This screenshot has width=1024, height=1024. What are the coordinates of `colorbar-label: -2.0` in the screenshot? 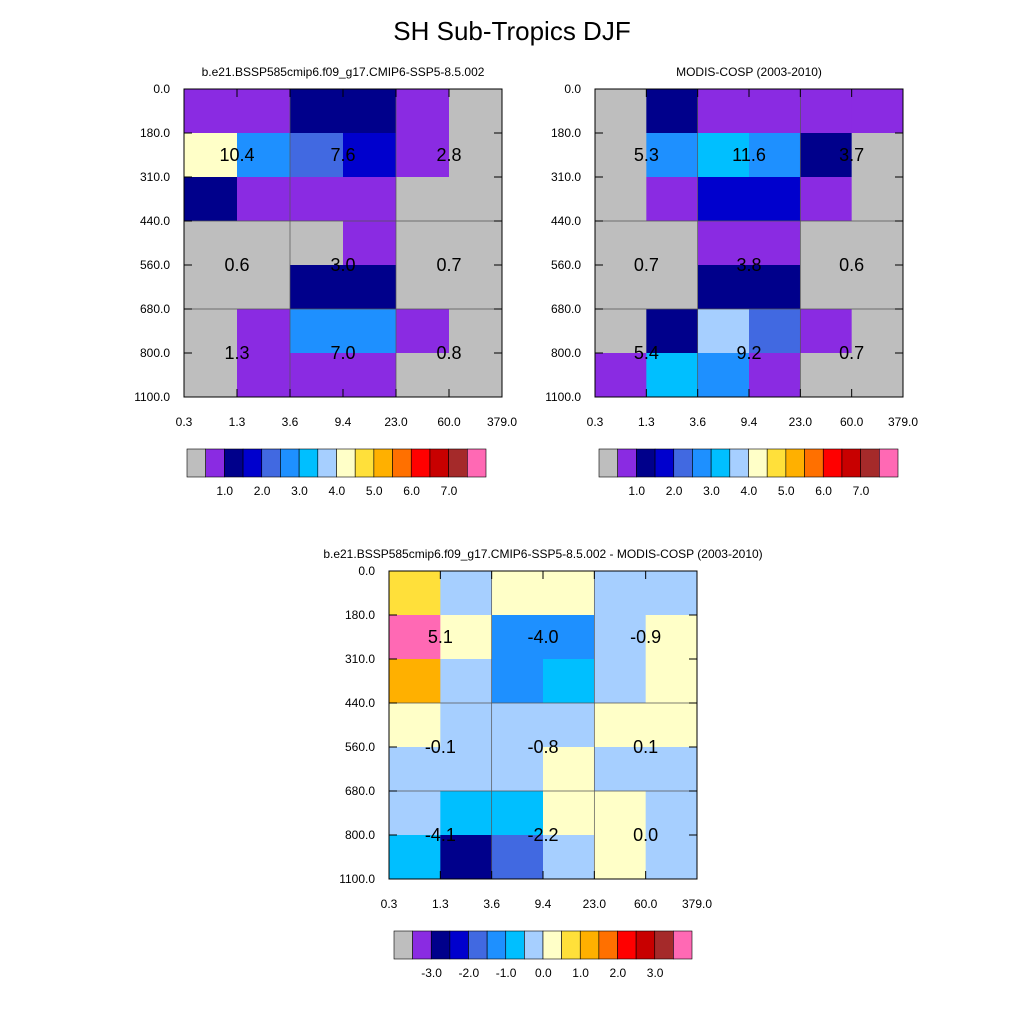 It's located at (469, 973).